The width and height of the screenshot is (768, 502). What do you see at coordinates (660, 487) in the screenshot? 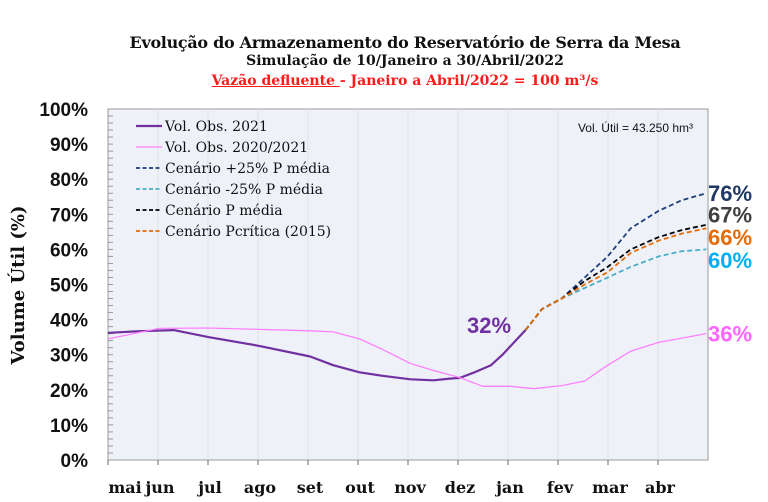
I see `x-tick-label: abr` at bounding box center [660, 487].